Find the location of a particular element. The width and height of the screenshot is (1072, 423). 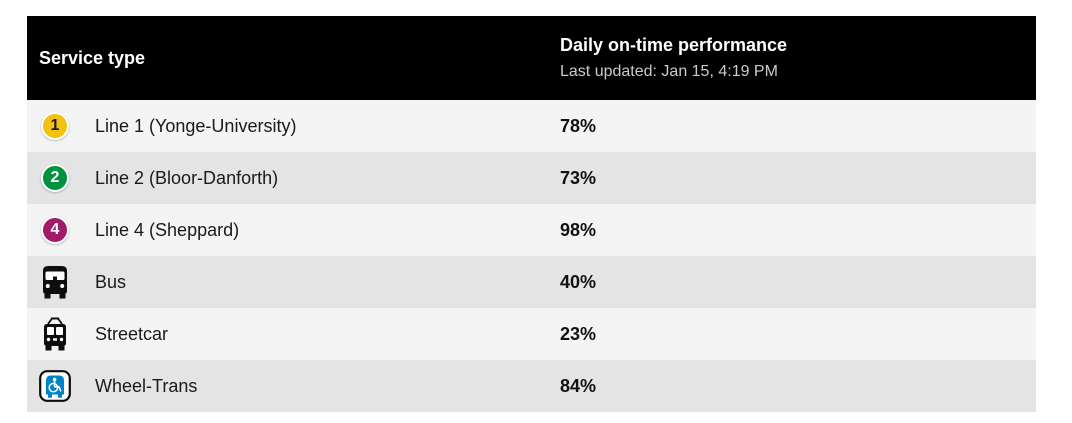

performance-value: 84% is located at coordinates (578, 385).